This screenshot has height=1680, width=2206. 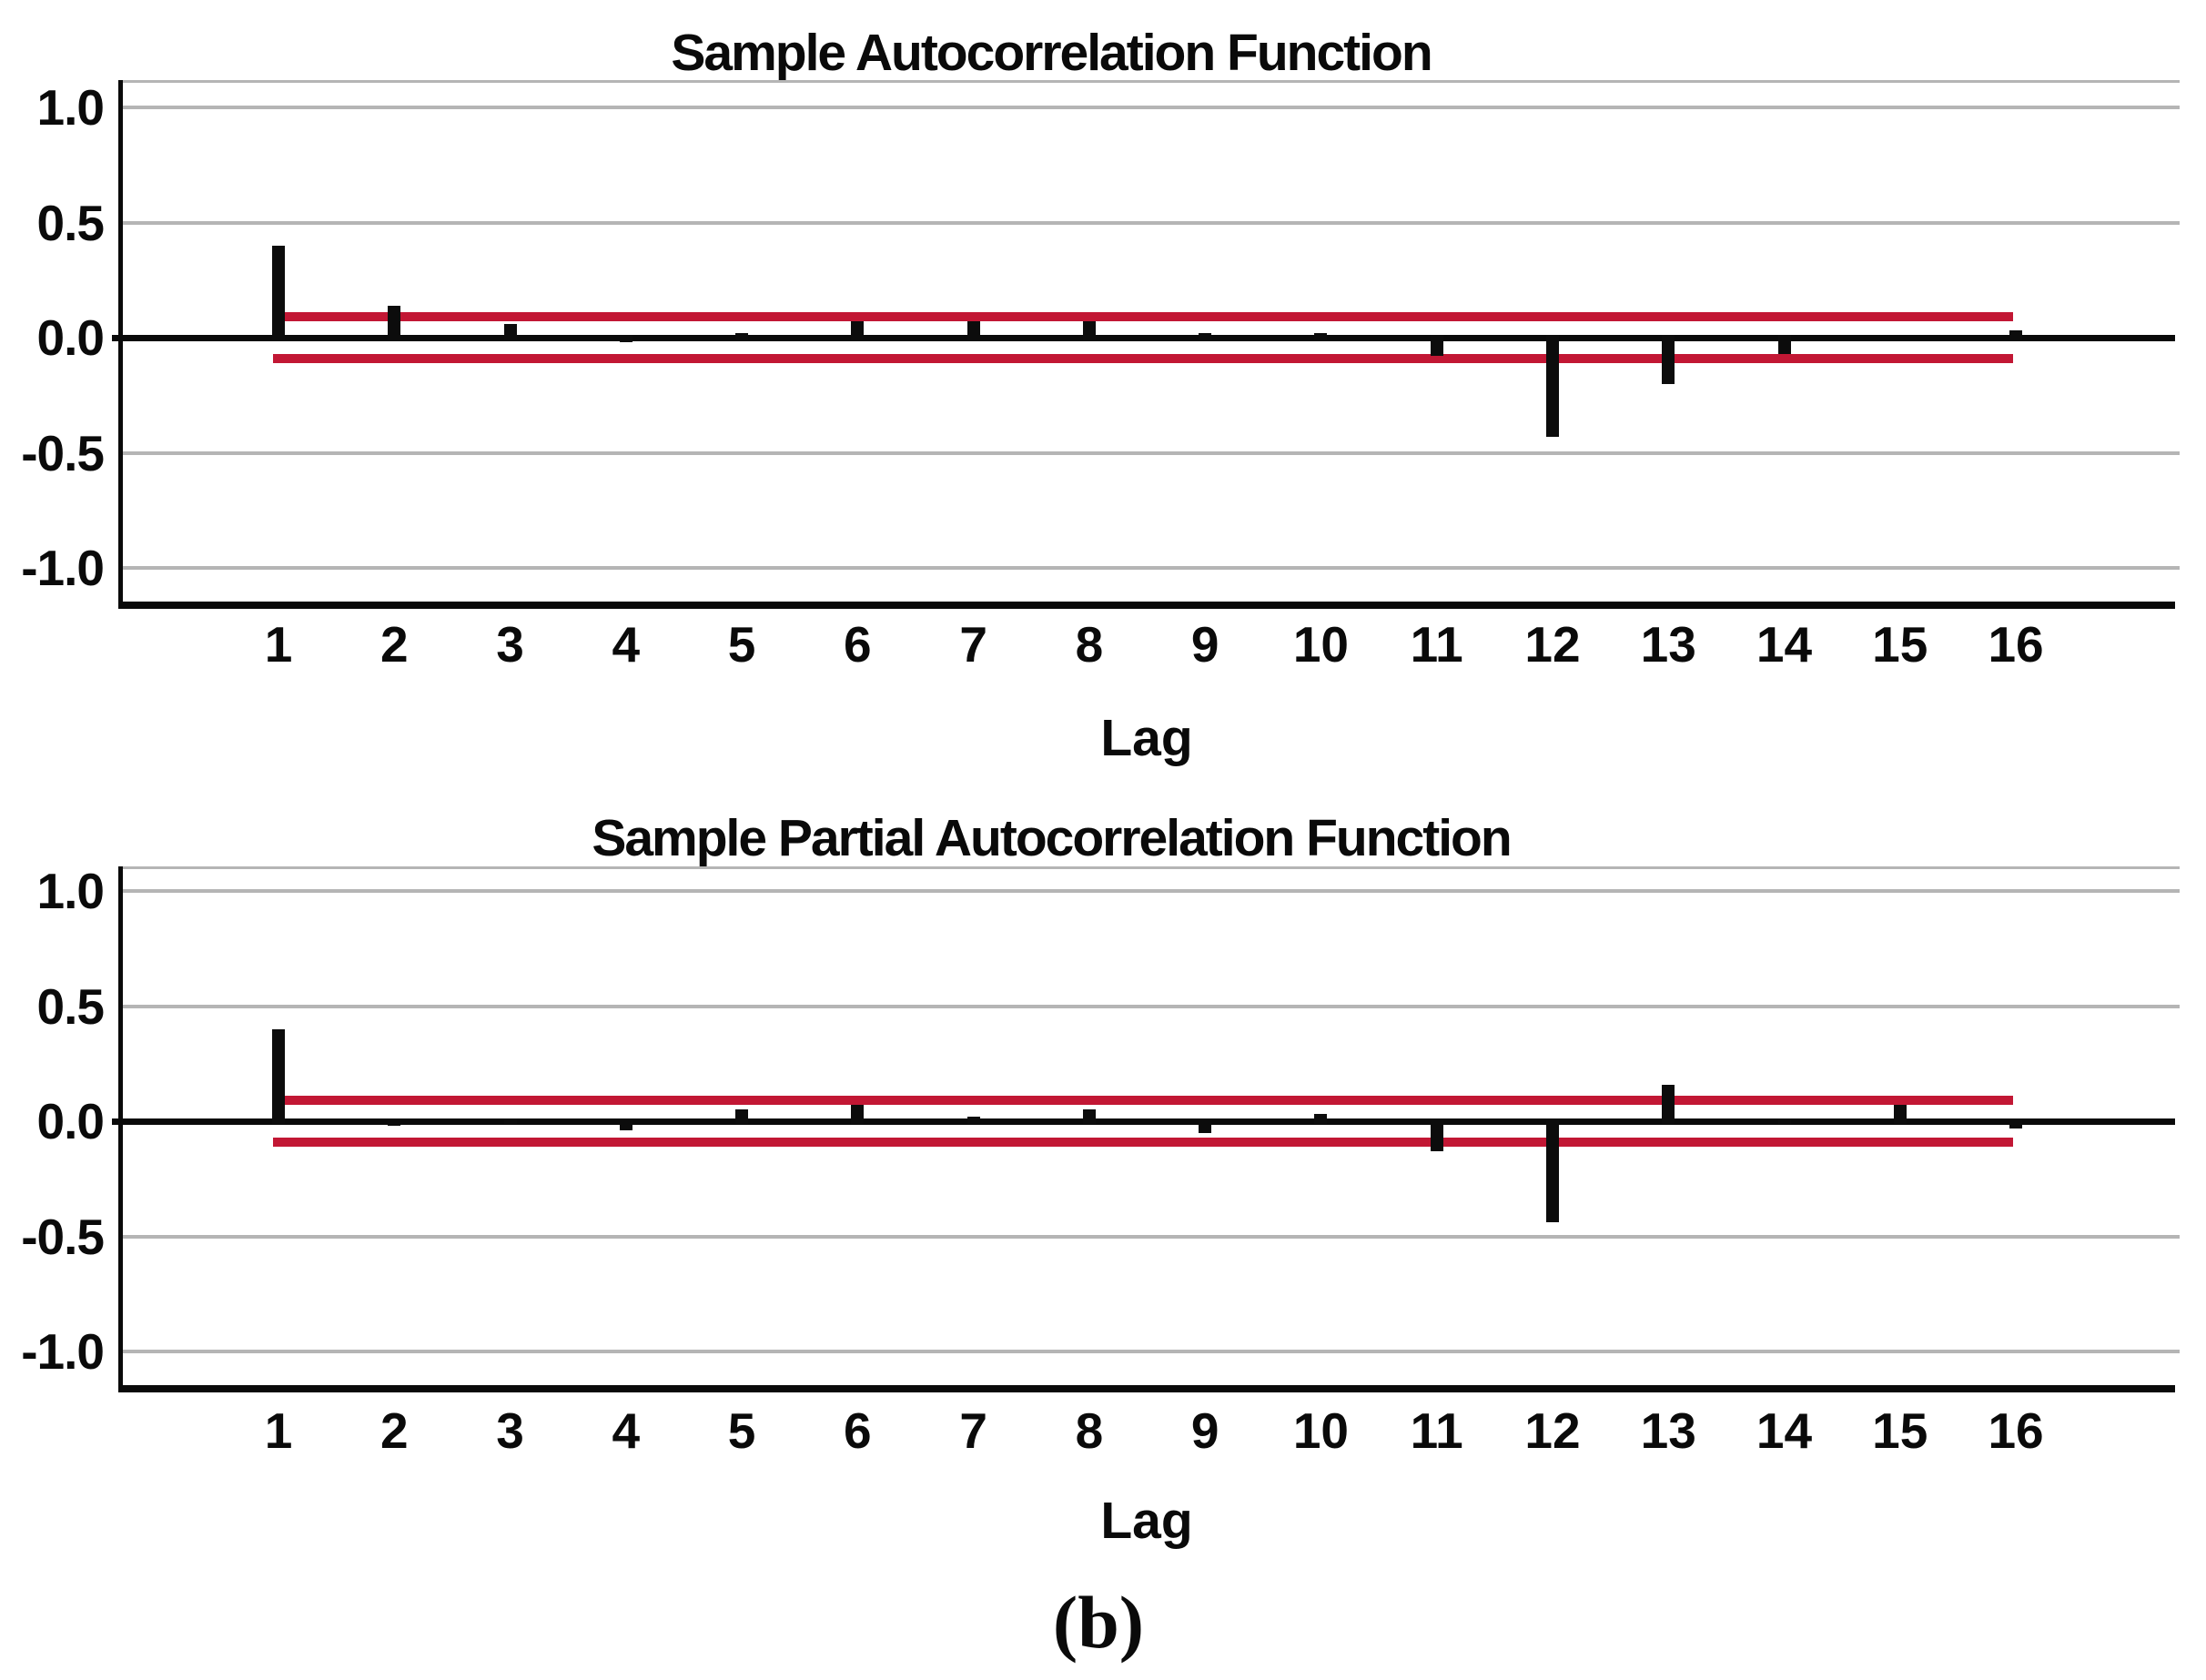 I want to click on pacf-x-tick-label: 2, so click(x=394, y=1430).